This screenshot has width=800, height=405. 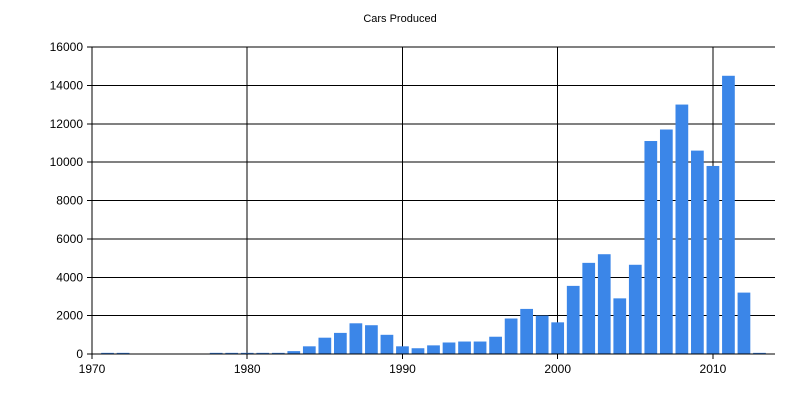 I want to click on bar-2006, so click(x=651, y=247).